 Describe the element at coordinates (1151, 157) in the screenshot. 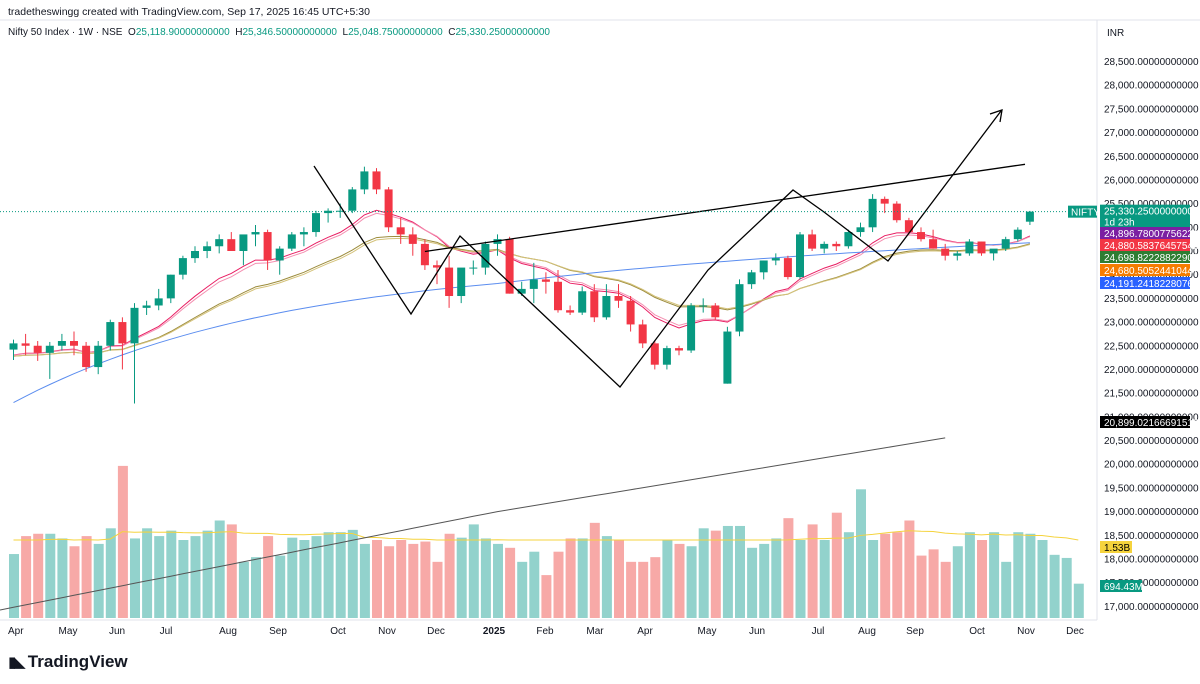

I see `y-tick-label: 26,500.00000000000` at that location.